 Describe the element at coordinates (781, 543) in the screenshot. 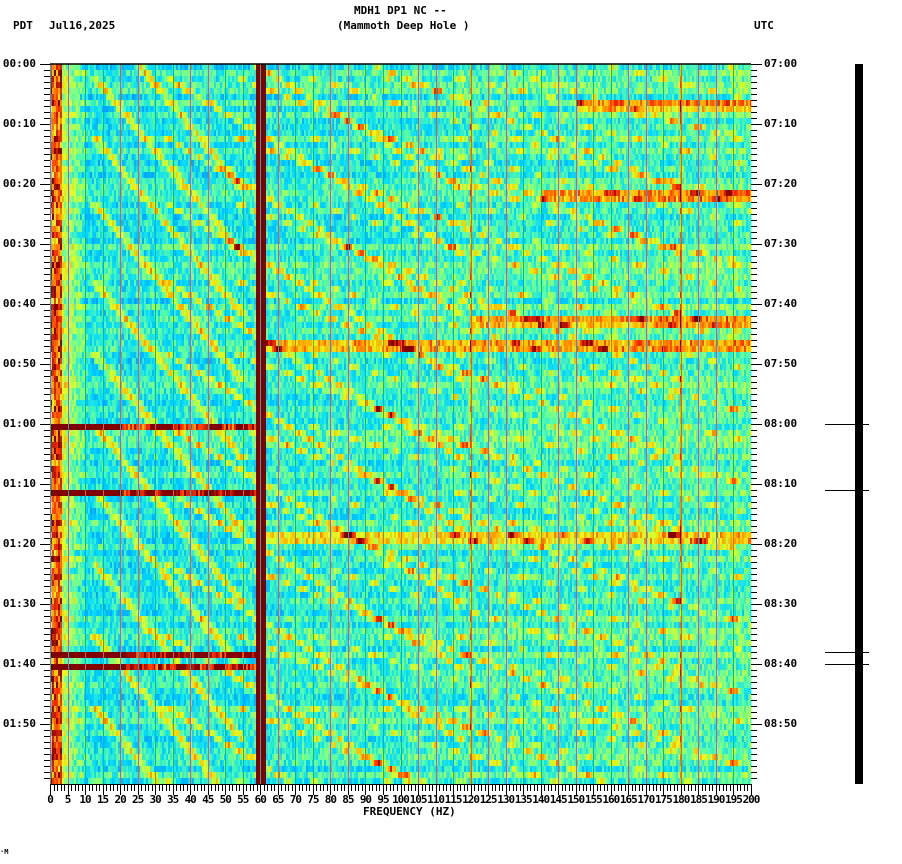

I see `right-time-tick: 08:20` at that location.